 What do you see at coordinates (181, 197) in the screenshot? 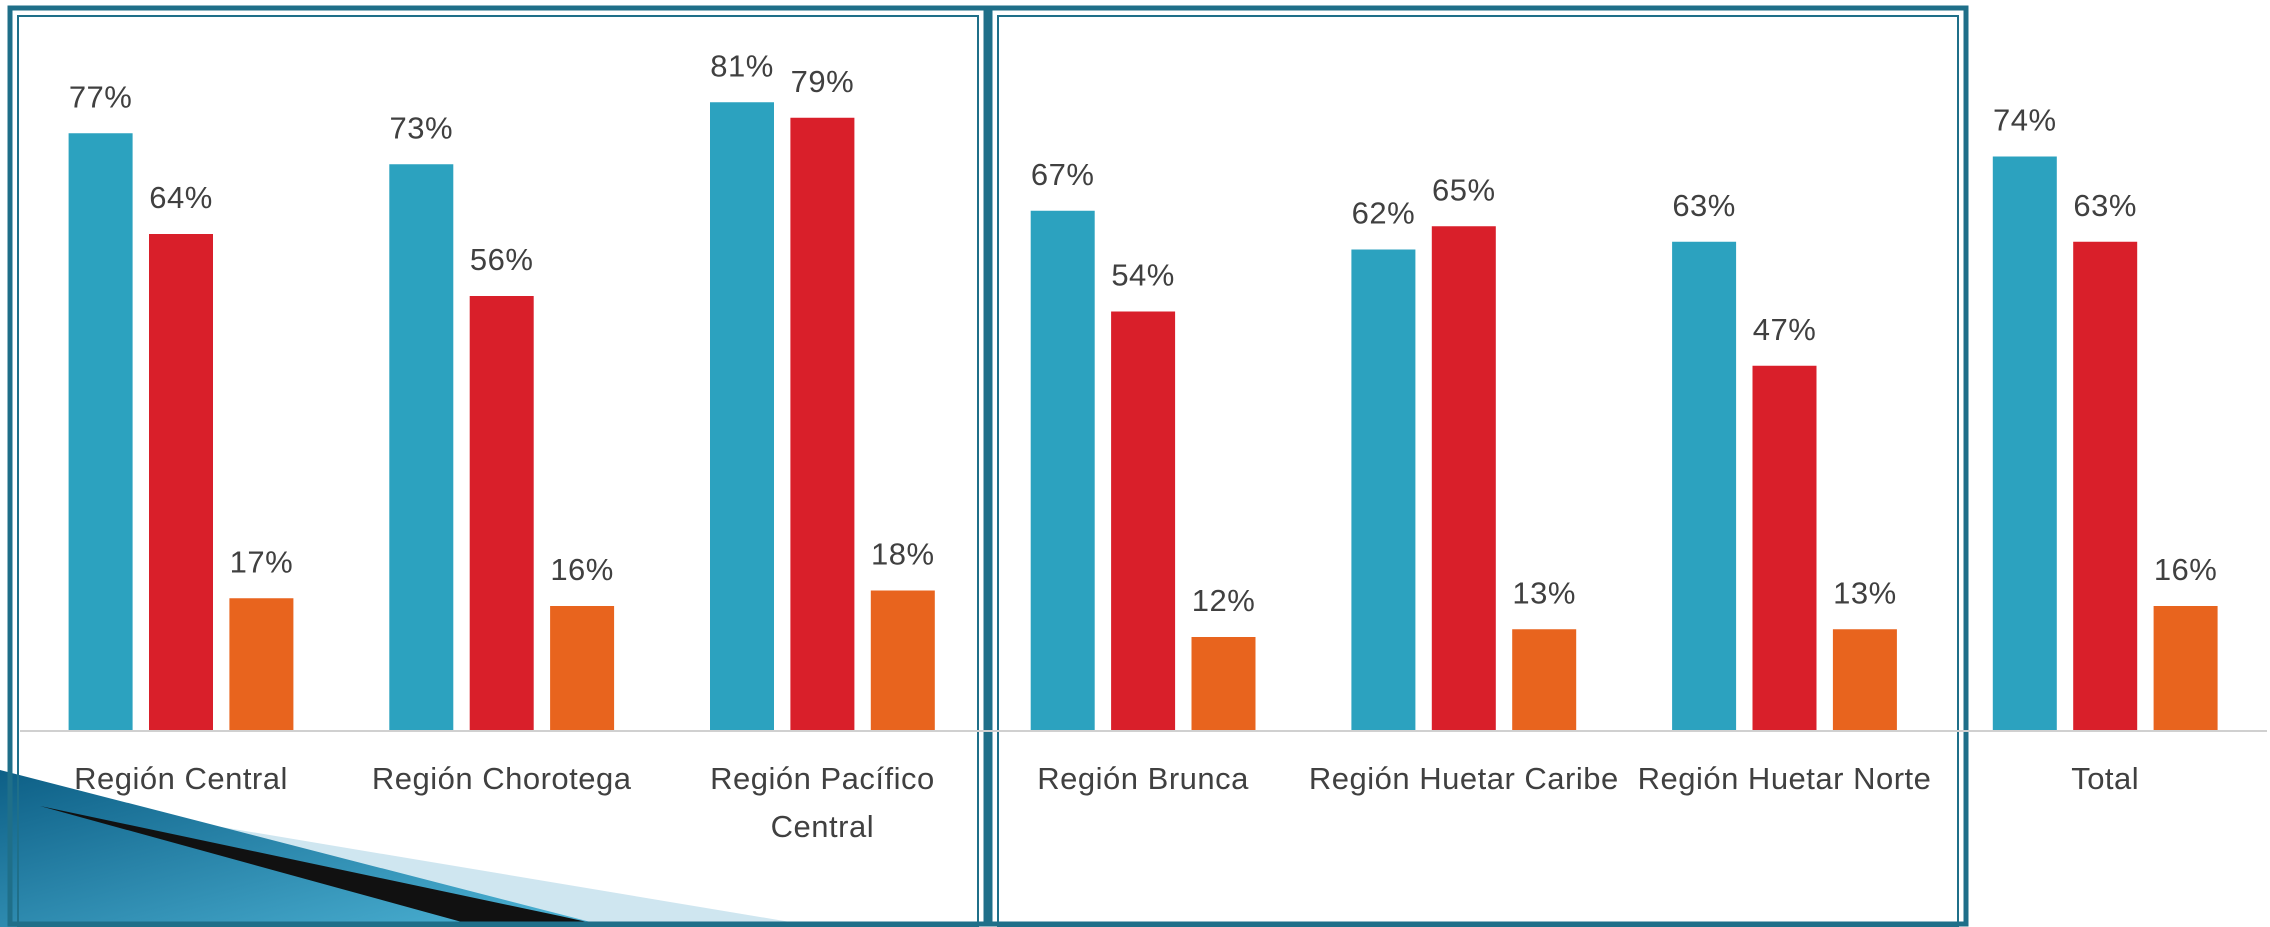
I see `data-label: 64%` at bounding box center [181, 197].